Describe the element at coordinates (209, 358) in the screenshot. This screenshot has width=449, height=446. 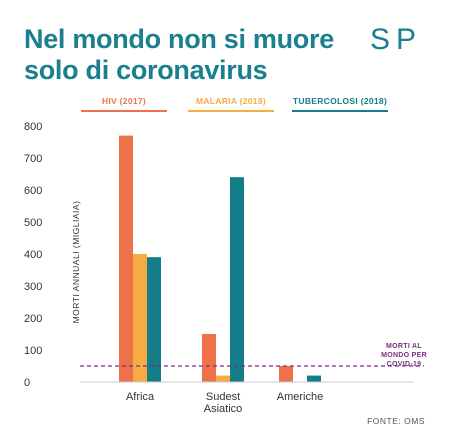
I see `bar-hiv-sudest-asiatico` at that location.